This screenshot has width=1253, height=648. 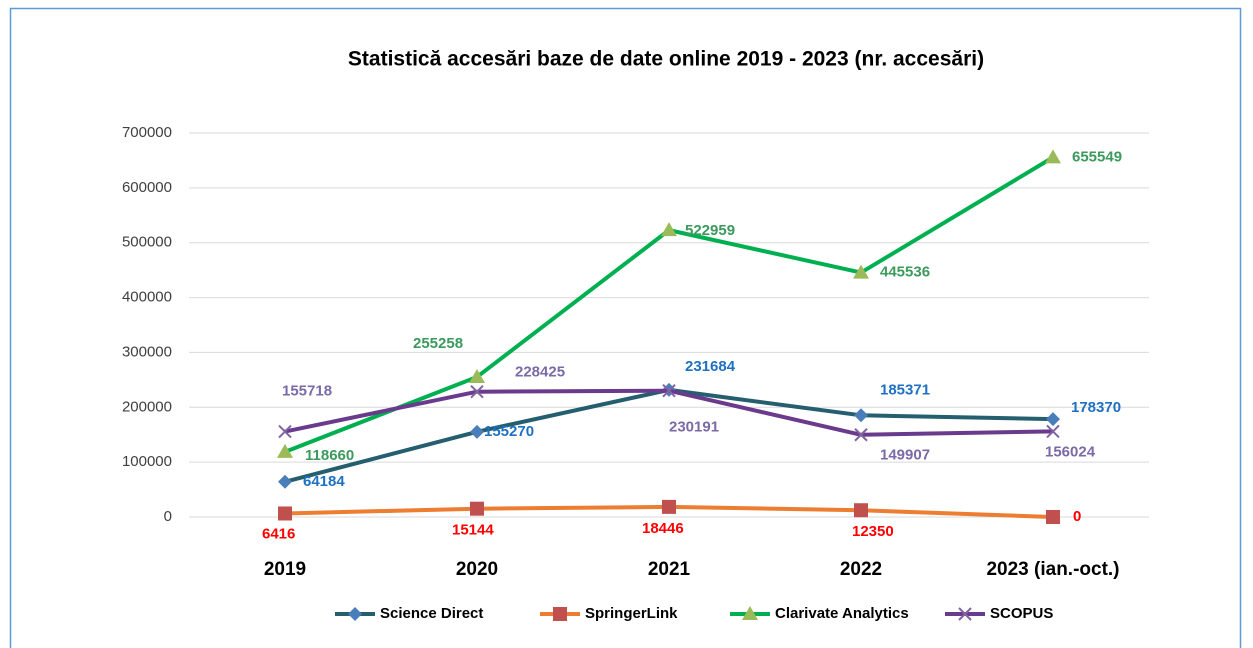 What do you see at coordinates (669, 569) in the screenshot?
I see `x-tick-label: 2021` at bounding box center [669, 569].